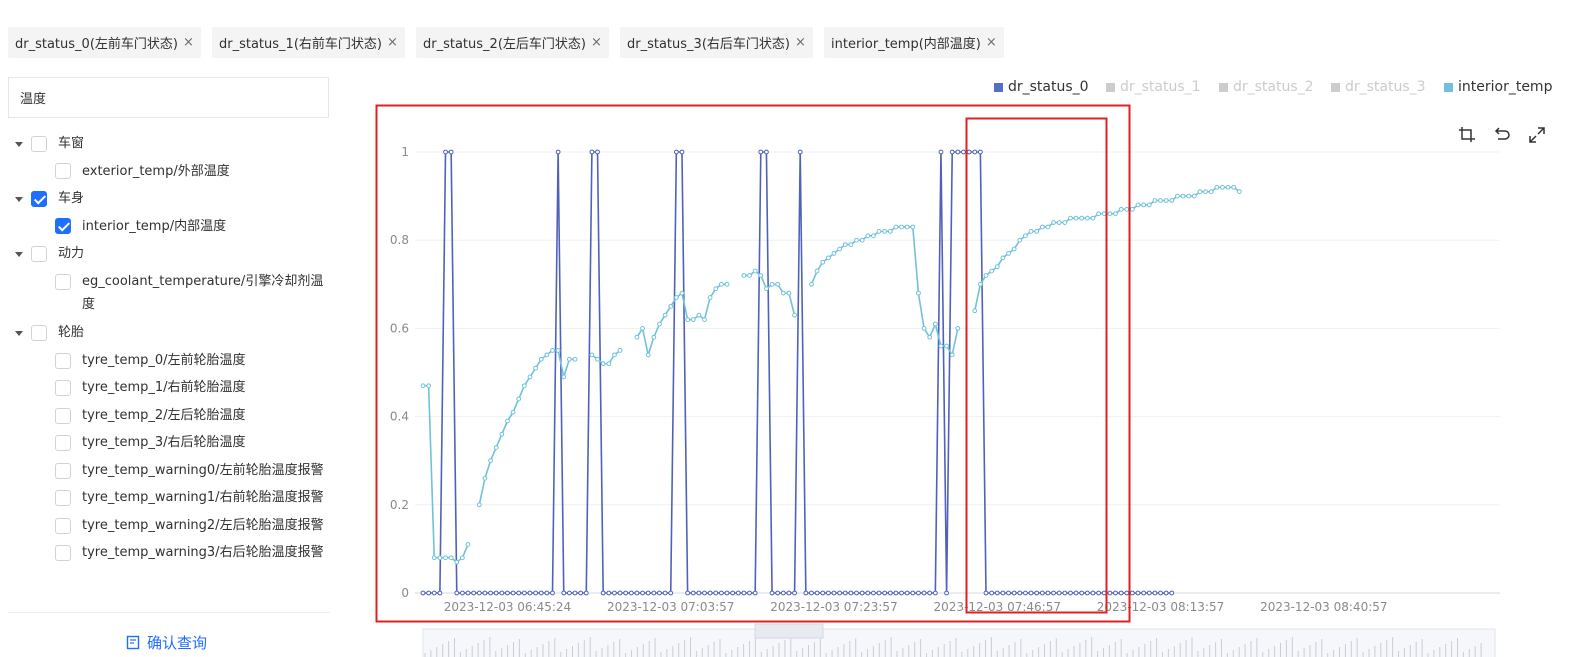 The image size is (1592, 657). I want to click on tag-interior-temp: interior_temp(内部温度) ×, so click(914, 42).